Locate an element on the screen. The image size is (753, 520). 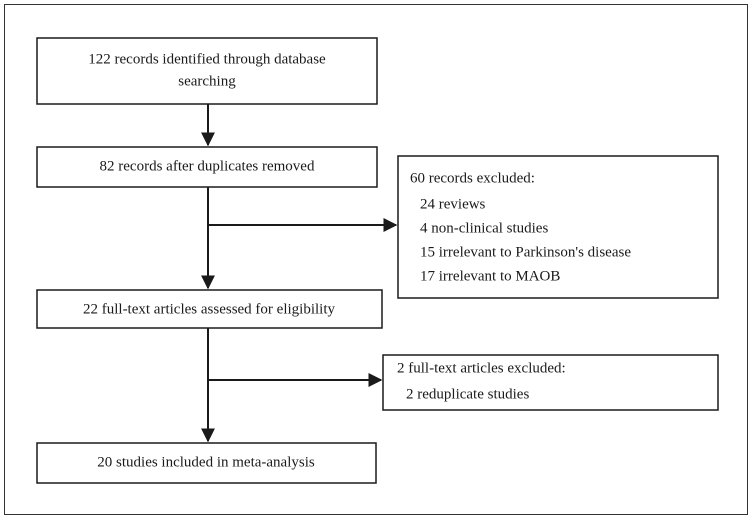
node-text: 82 records after duplicates removed is located at coordinates (207, 166).